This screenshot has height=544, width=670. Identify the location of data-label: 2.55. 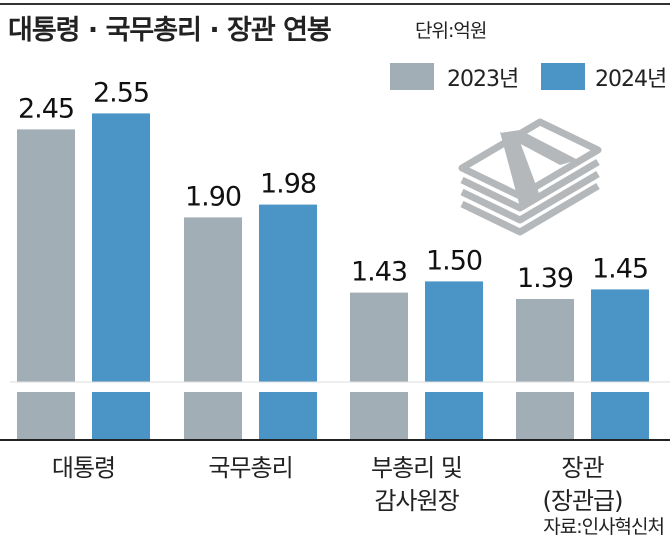
(121, 92).